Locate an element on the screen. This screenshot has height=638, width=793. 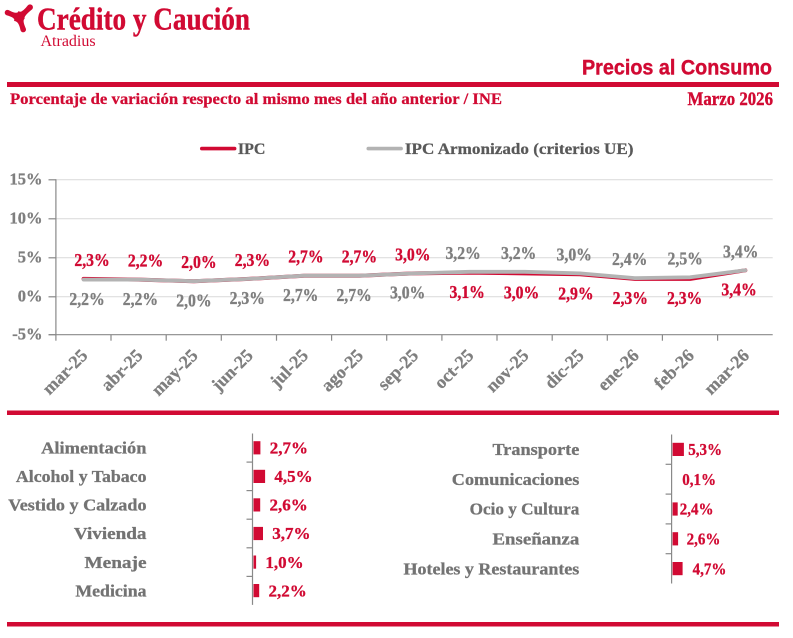
svg-text: 5% is located at coordinates (30, 257).